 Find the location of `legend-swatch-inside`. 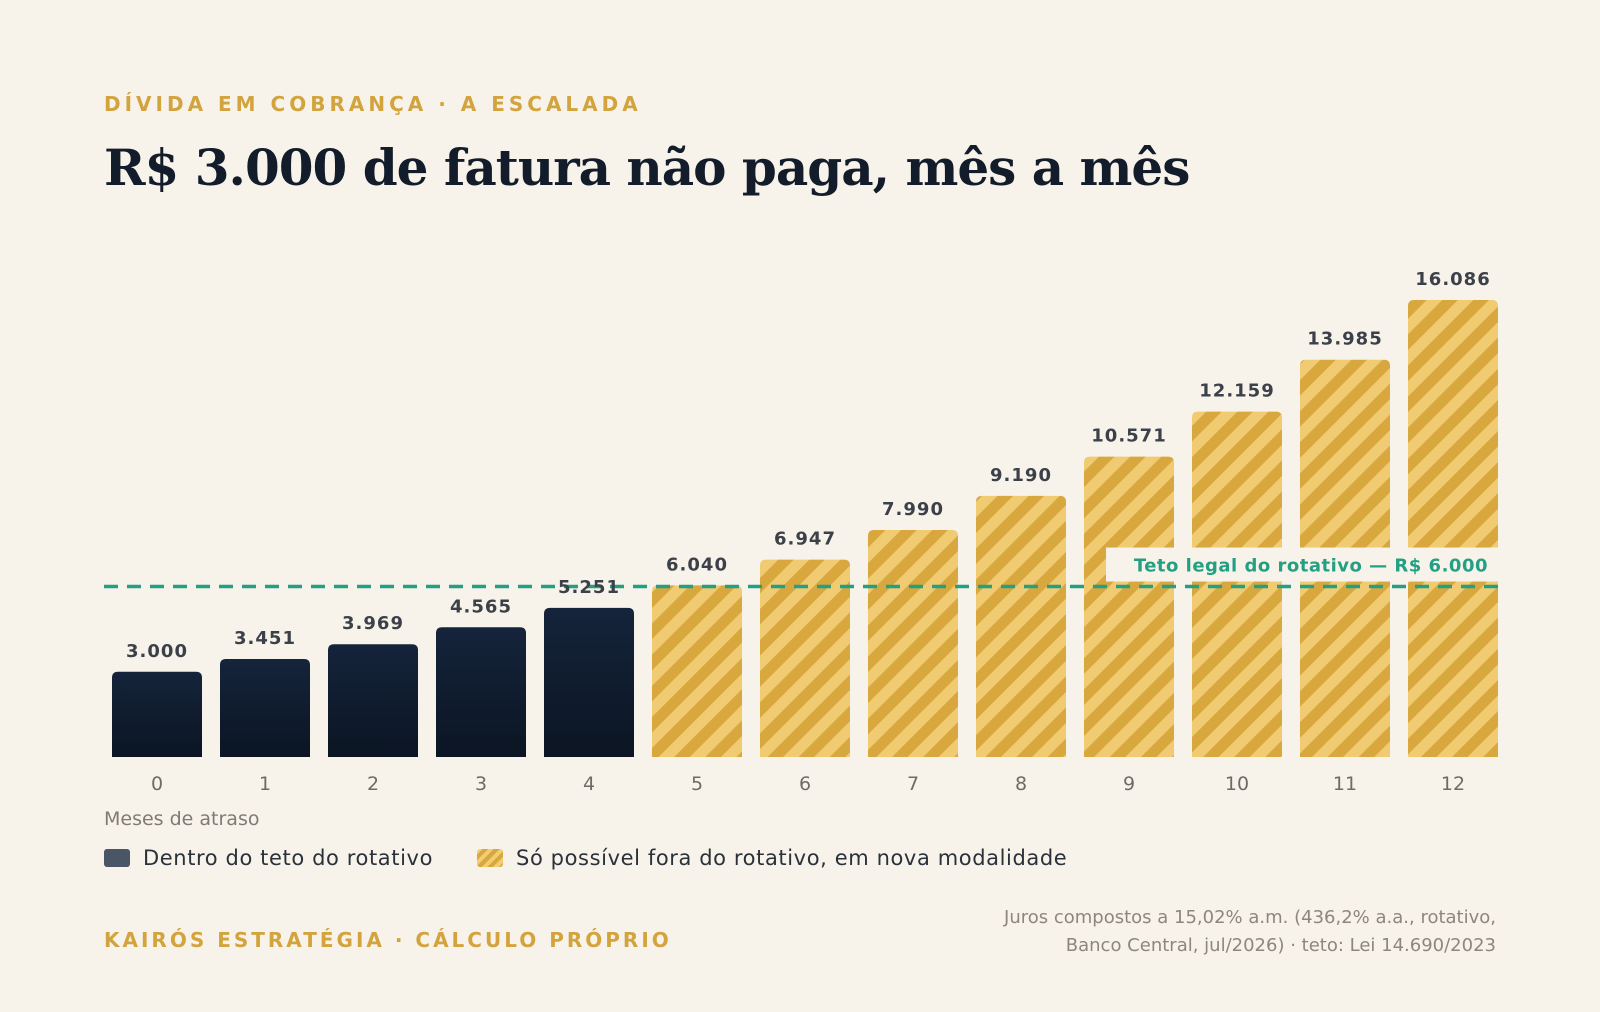

legend-swatch-inside is located at coordinates (117, 858).